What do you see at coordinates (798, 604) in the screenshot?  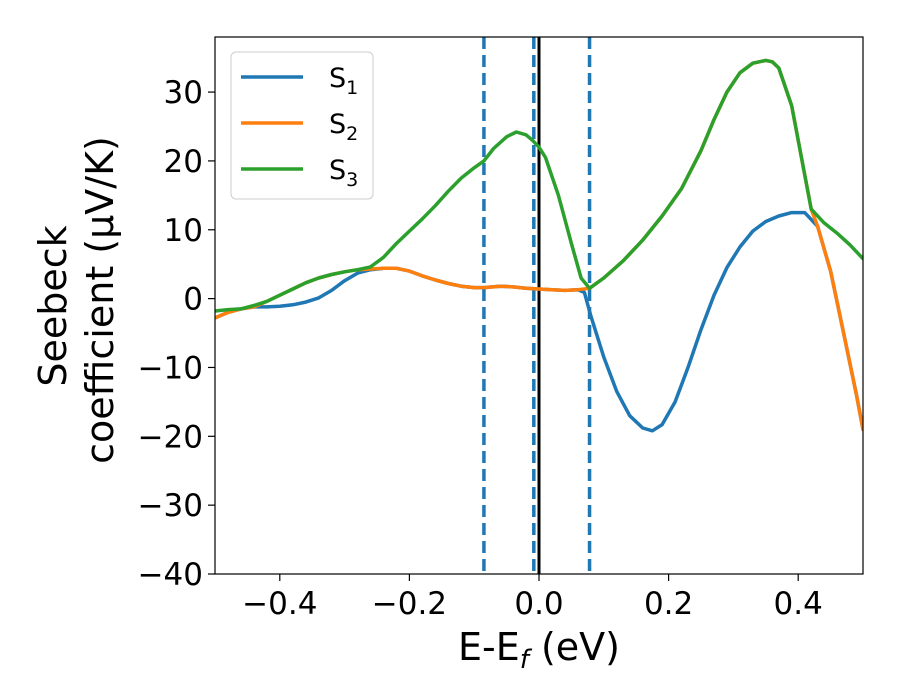 I see `x-tick-label: 0.4` at bounding box center [798, 604].